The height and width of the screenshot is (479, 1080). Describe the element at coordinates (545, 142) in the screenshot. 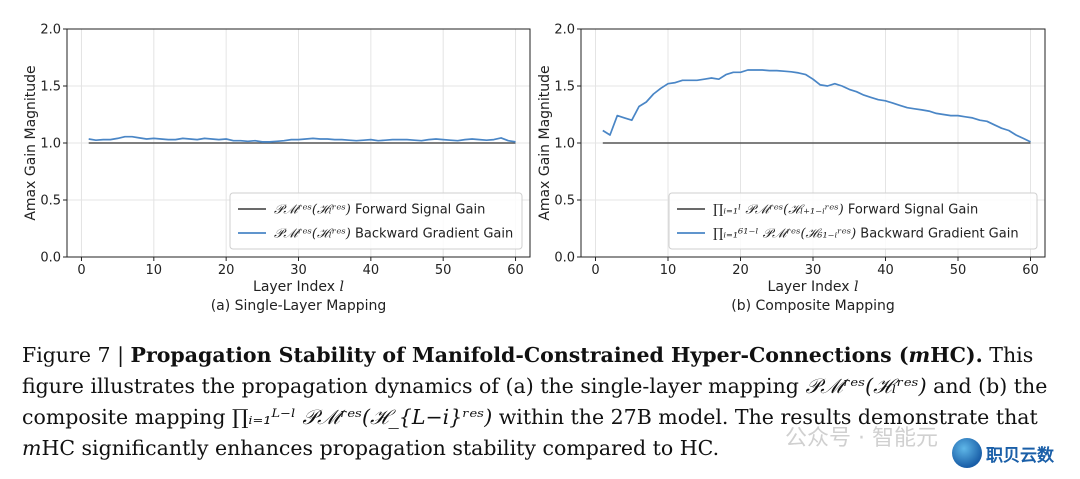

I see `chart-b-y-axis-label: Amax Gain Magnitude` at that location.